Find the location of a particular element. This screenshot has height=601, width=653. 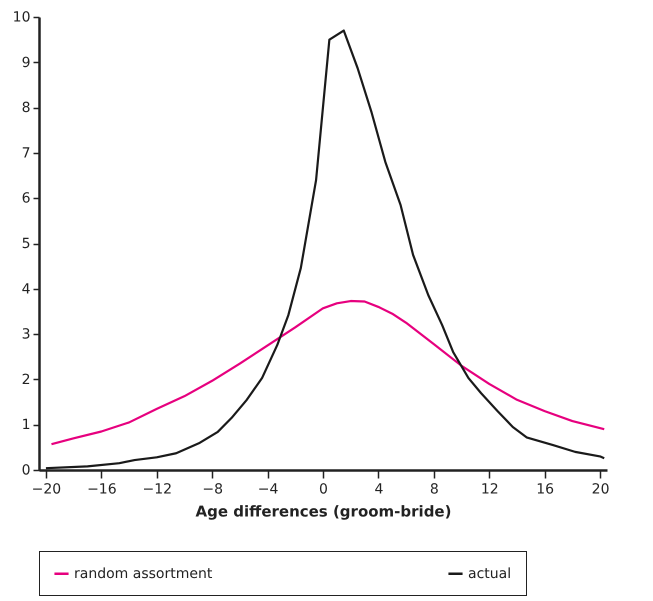

legend-label: actual is located at coordinates (490, 574).